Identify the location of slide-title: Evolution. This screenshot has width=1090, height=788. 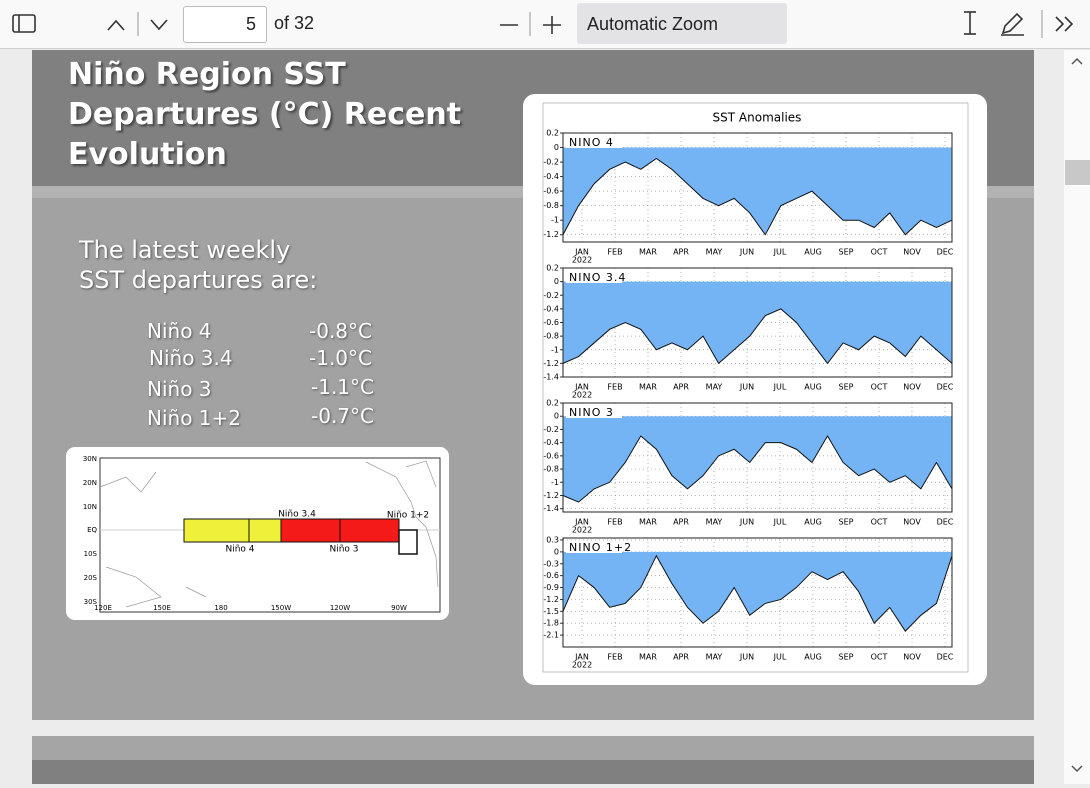
(147, 154).